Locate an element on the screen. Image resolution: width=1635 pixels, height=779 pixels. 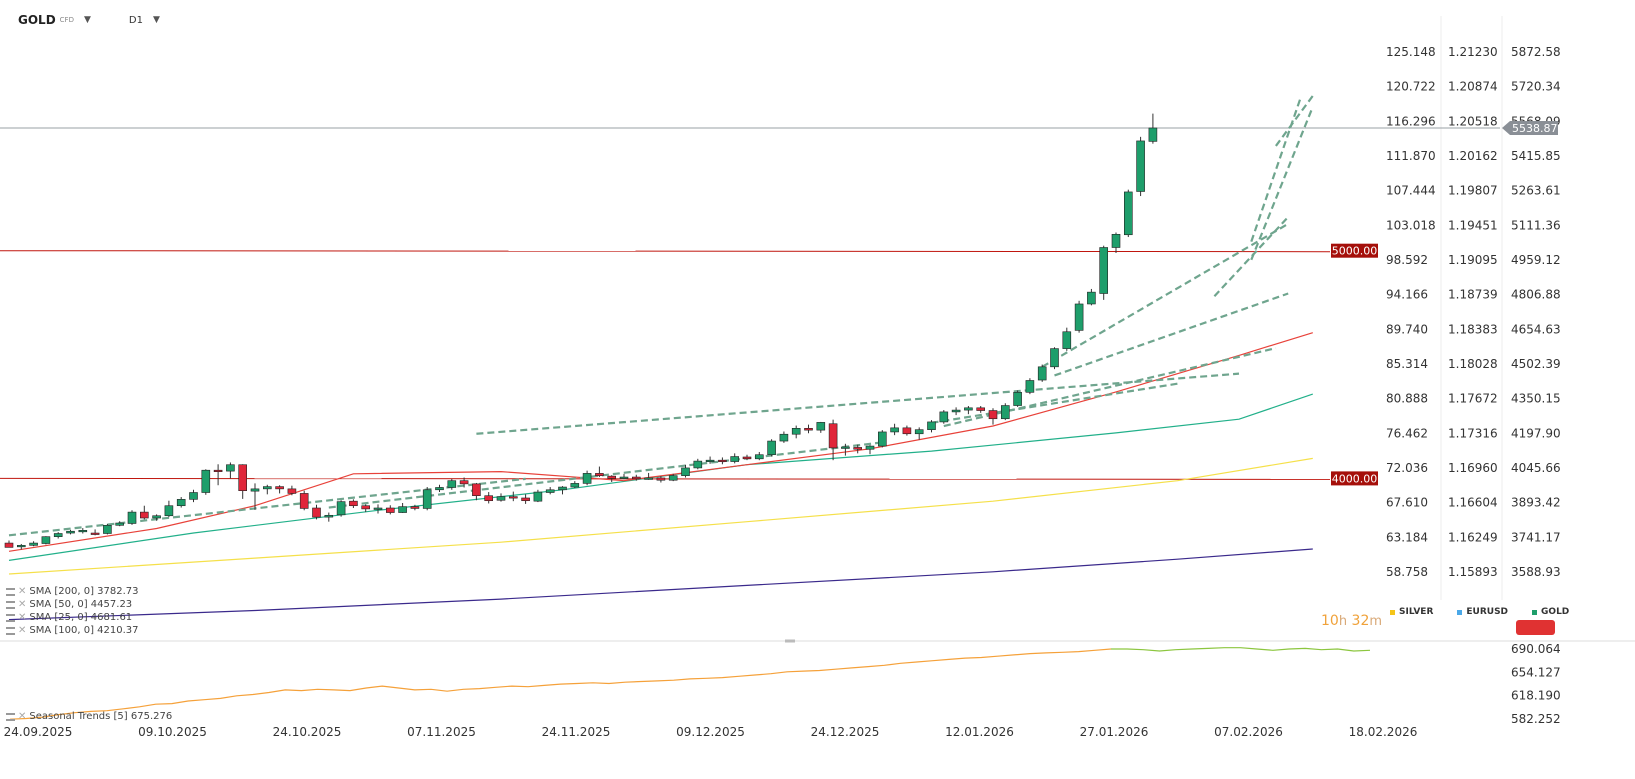
instrument-type: CFD is located at coordinates (66, 20).